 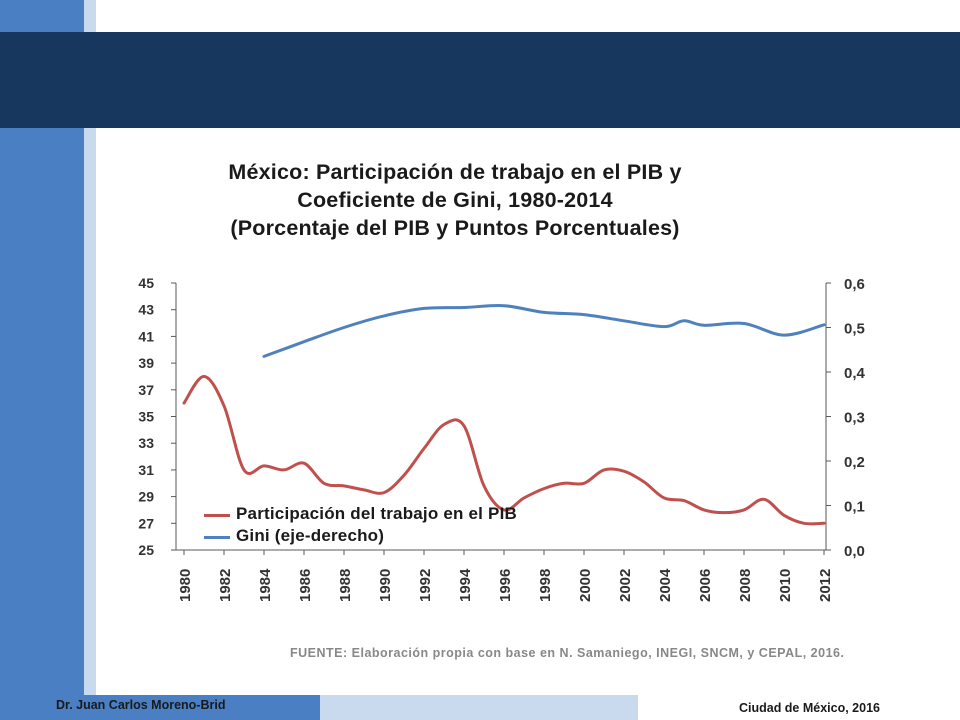 What do you see at coordinates (854, 329) in the screenshot?
I see `y-right-tick-label: 0,5` at bounding box center [854, 329].